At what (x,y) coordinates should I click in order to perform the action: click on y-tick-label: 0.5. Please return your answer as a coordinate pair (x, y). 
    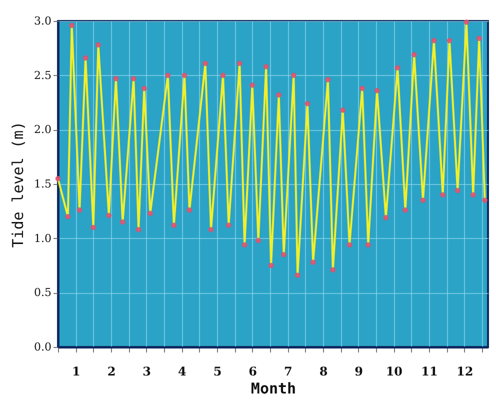
    Looking at the image, I should click on (43, 293).